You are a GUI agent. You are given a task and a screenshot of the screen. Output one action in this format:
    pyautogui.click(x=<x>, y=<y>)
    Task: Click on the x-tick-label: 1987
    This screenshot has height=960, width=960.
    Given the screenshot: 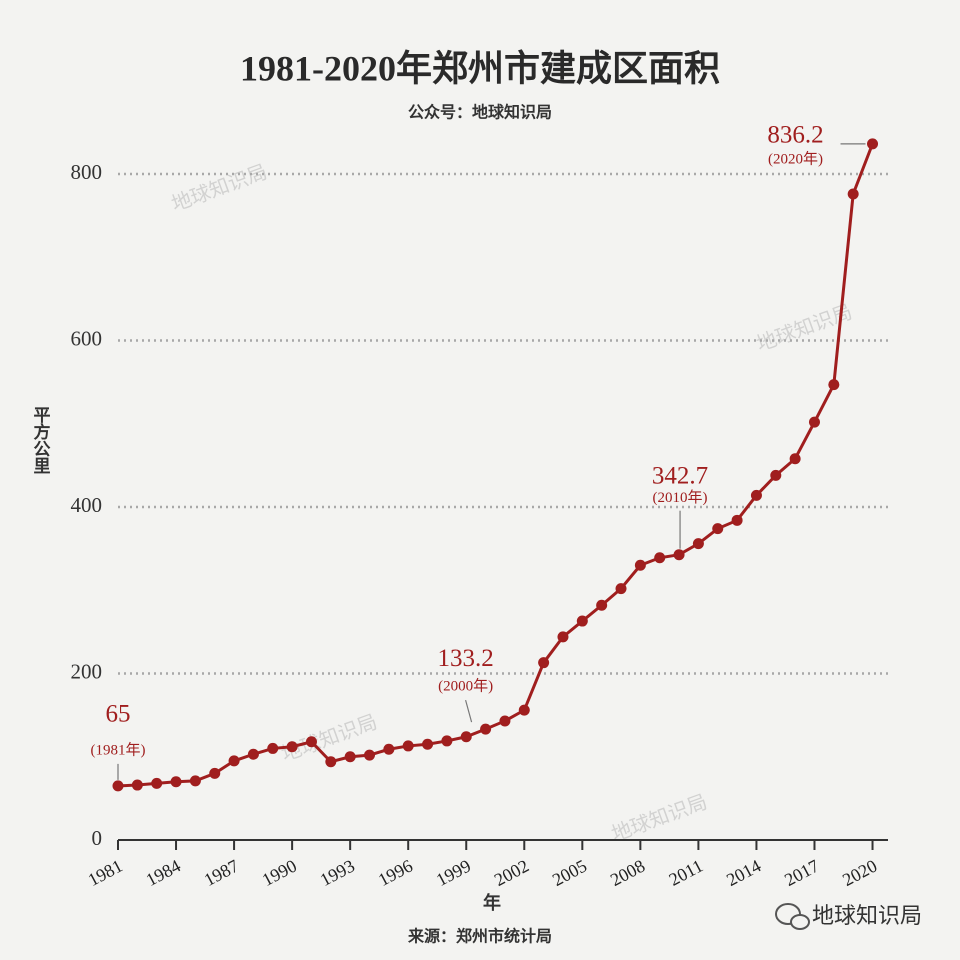 What is the action you would take?
    pyautogui.click(x=221, y=873)
    